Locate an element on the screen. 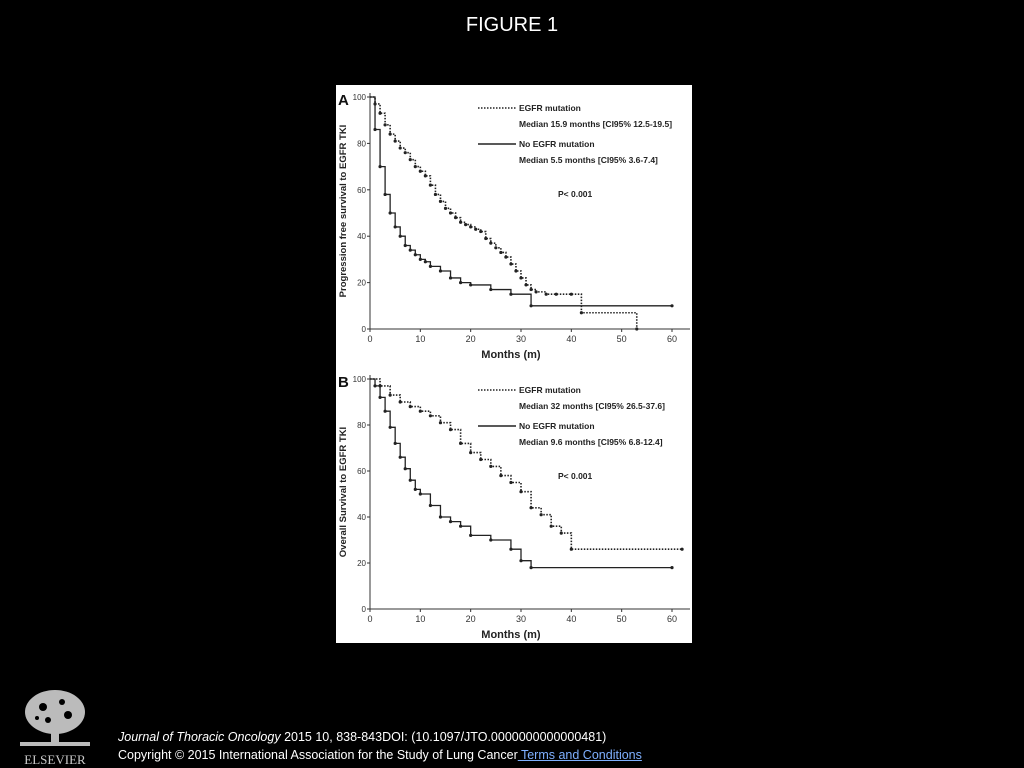 The width and height of the screenshot is (1024, 768). elsevier-logo: ELSEVIER is located at coordinates (55, 725).